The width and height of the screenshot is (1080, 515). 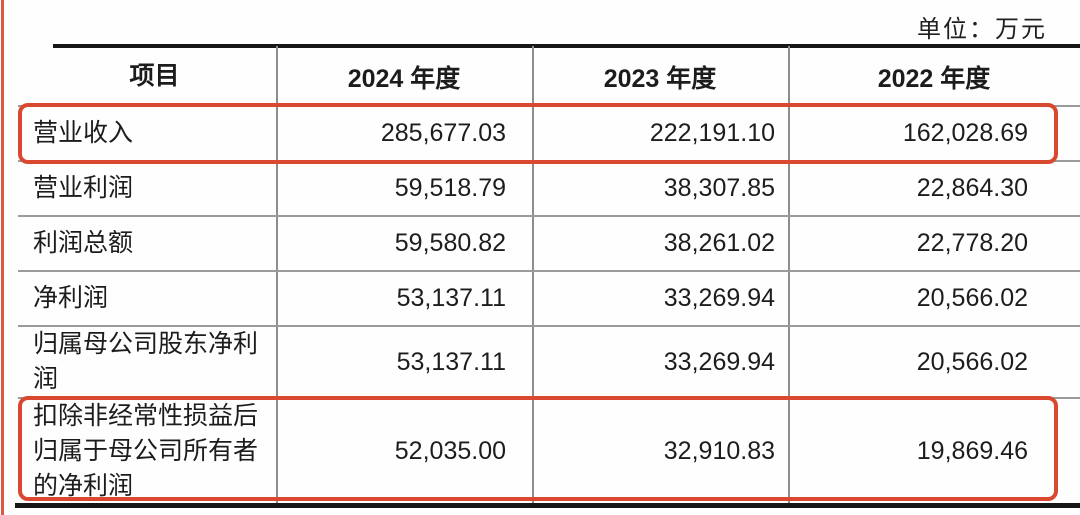 I want to click on table-row-operating-profit: 营业利润 59,518.79 38,307.85 22,864.30, so click(x=556, y=188).